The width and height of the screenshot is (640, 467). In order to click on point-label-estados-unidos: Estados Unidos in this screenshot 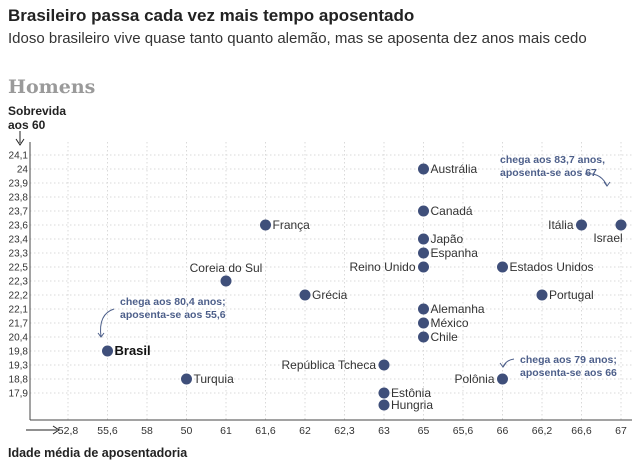, I will do `click(552, 267)`.